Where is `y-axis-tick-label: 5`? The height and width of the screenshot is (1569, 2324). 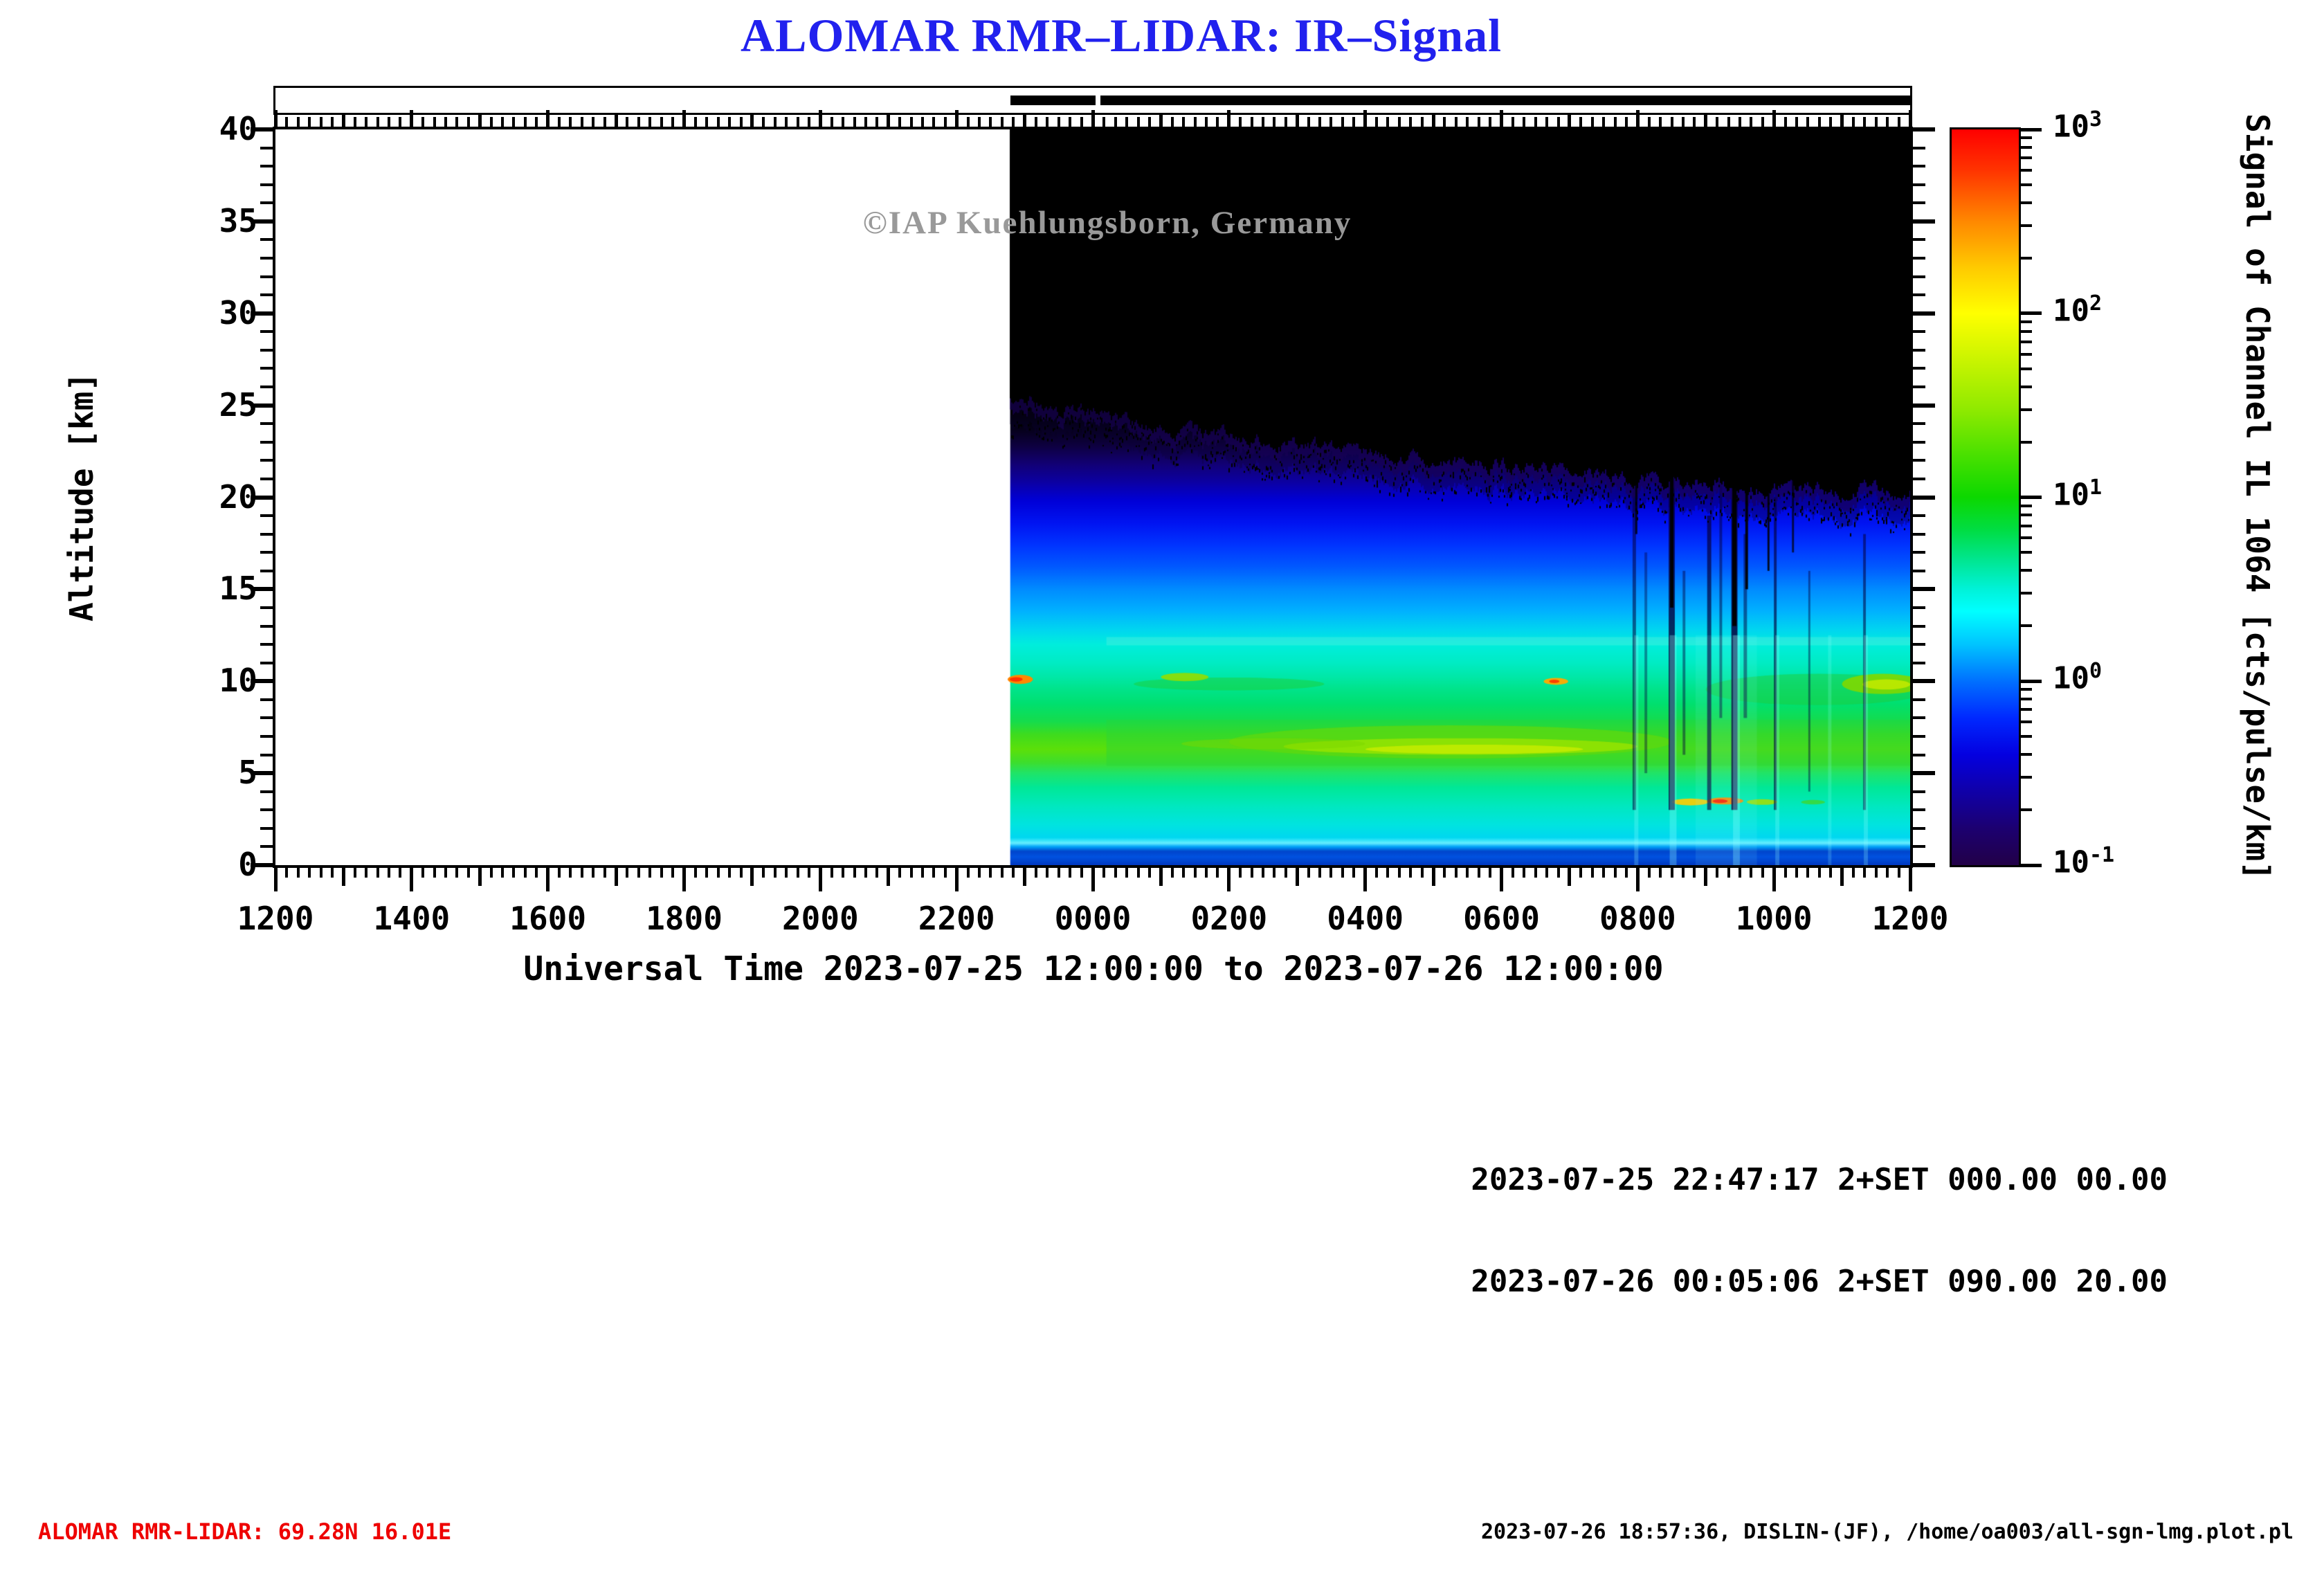 y-axis-tick-label: 5 is located at coordinates (247, 773).